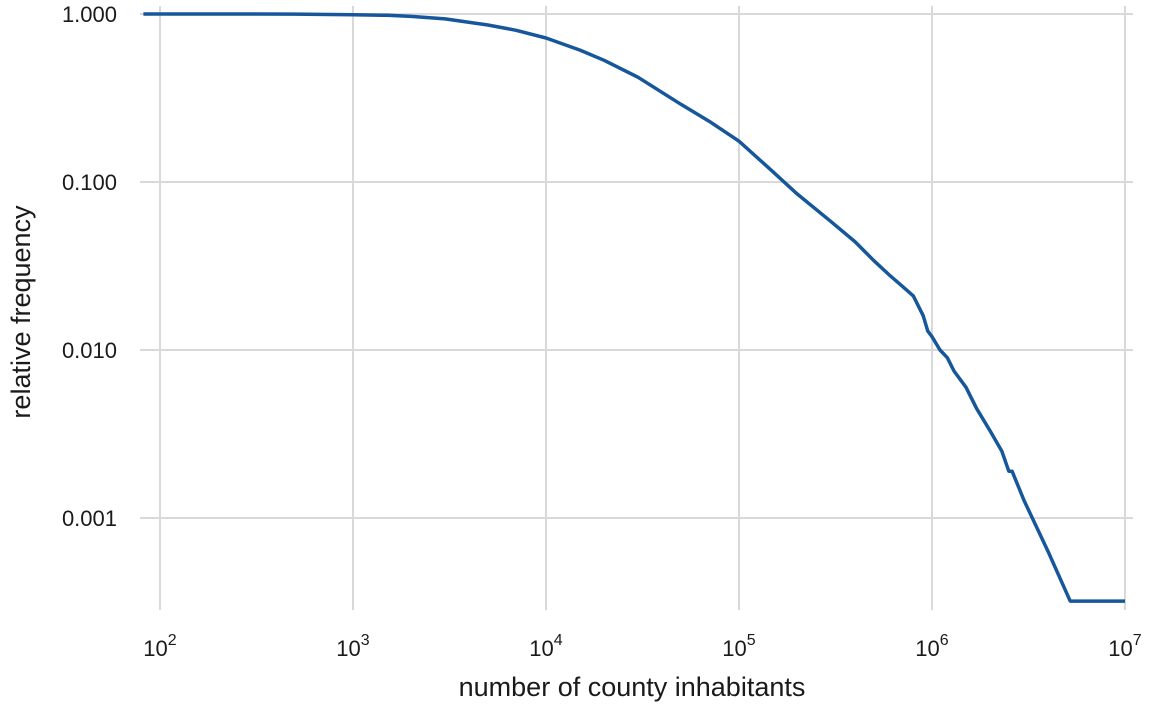  What do you see at coordinates (632, 687) in the screenshot?
I see `x-axis-title: number of county inhabitants` at bounding box center [632, 687].